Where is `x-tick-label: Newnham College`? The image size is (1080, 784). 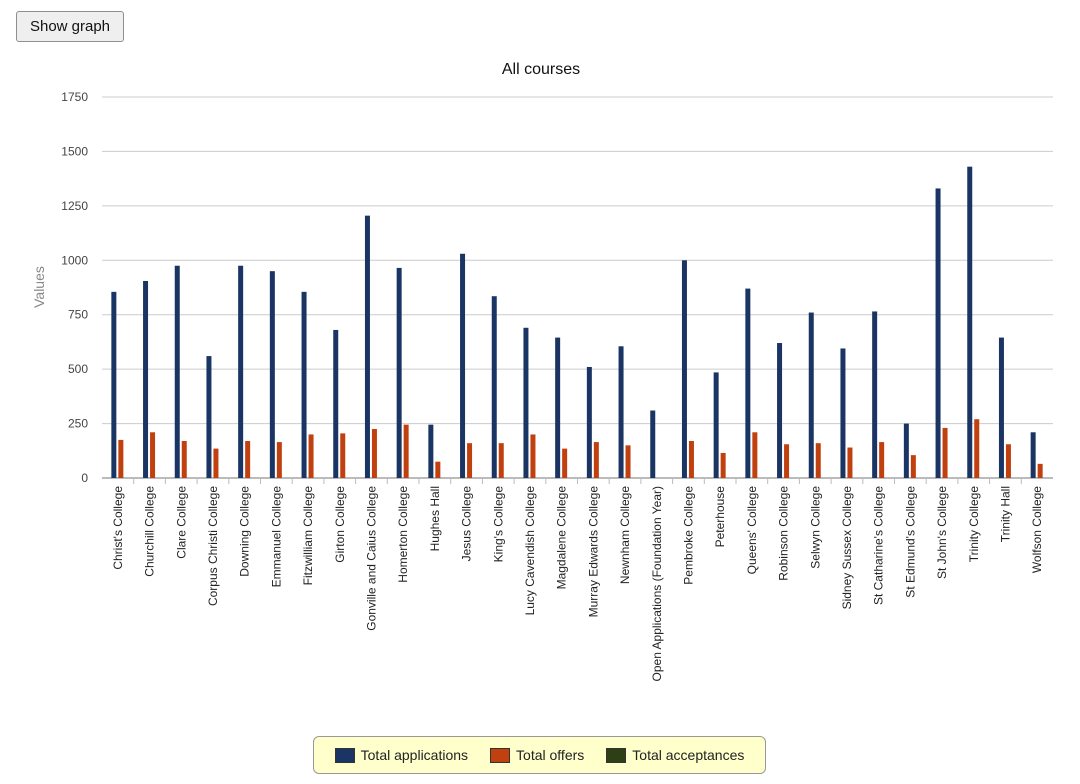
x-tick-label: Newnham College is located at coordinates (625, 535).